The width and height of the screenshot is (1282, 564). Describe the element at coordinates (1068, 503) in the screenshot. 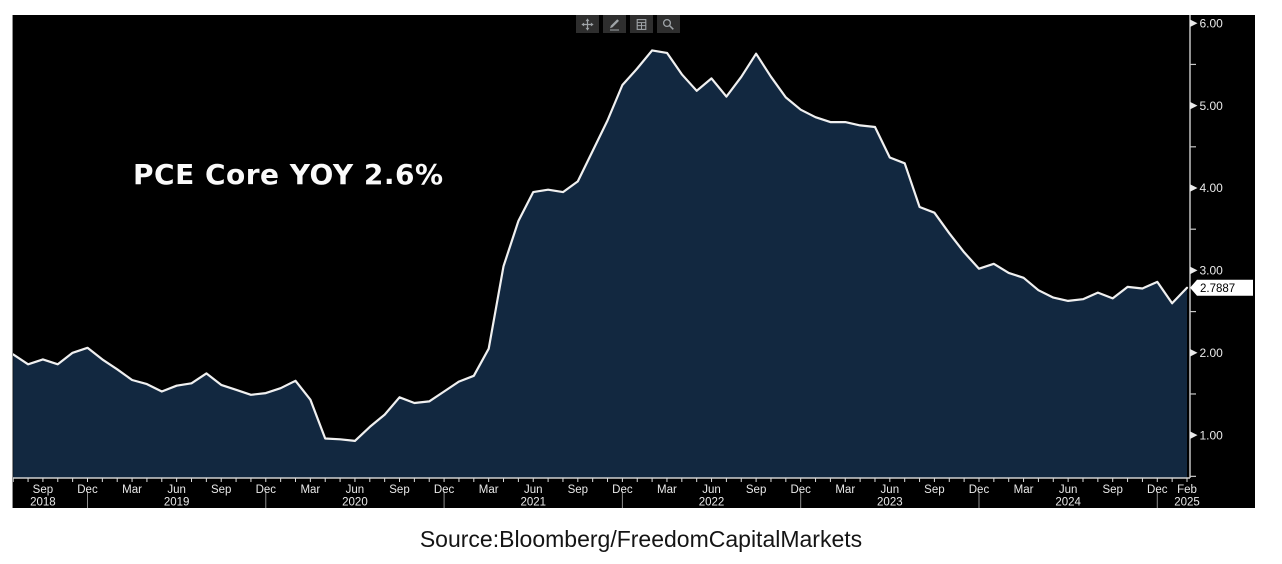

I see `x-tick-year-label: 2024` at that location.